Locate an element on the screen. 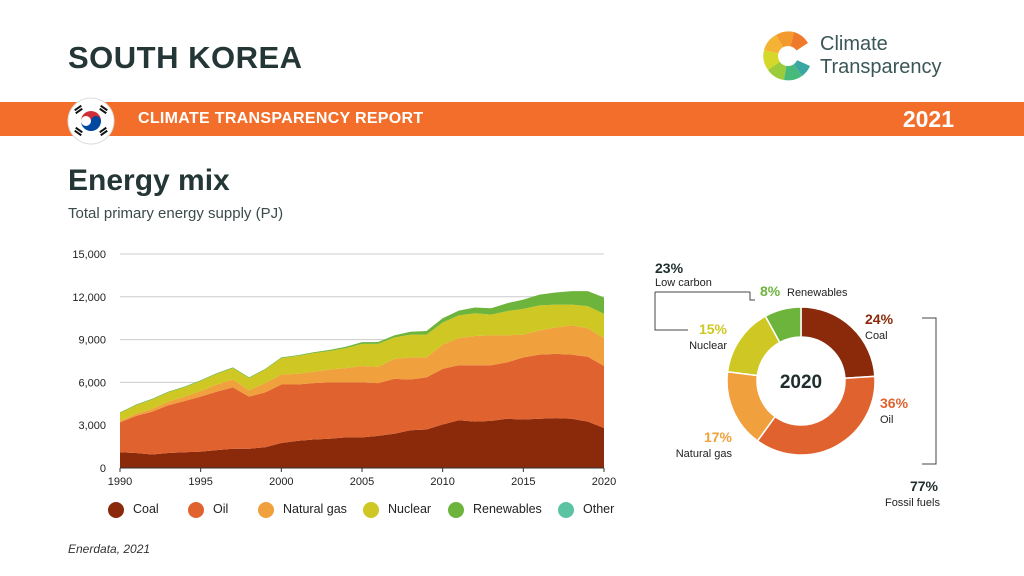  slice-pct-natural_gas: 17% is located at coordinates (718, 437).